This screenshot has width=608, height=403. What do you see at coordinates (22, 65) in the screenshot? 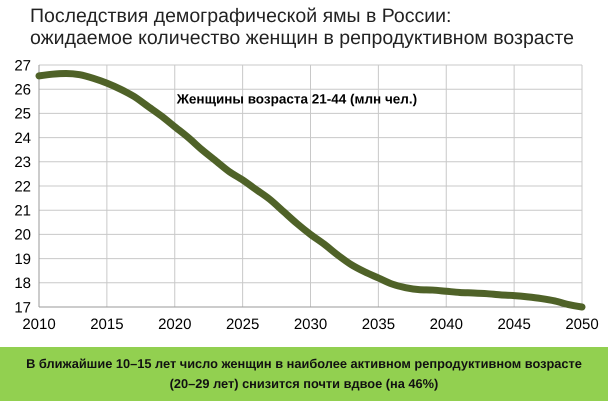
I see `y-tick-label: 27` at bounding box center [22, 65].